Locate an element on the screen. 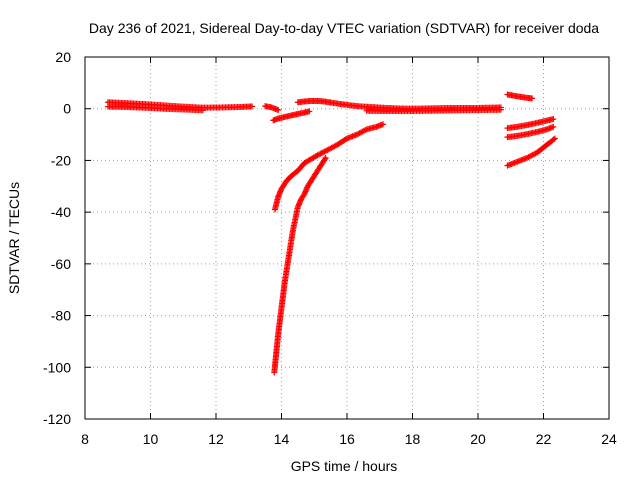  x-axis-label: GPS time / hours is located at coordinates (344, 466).